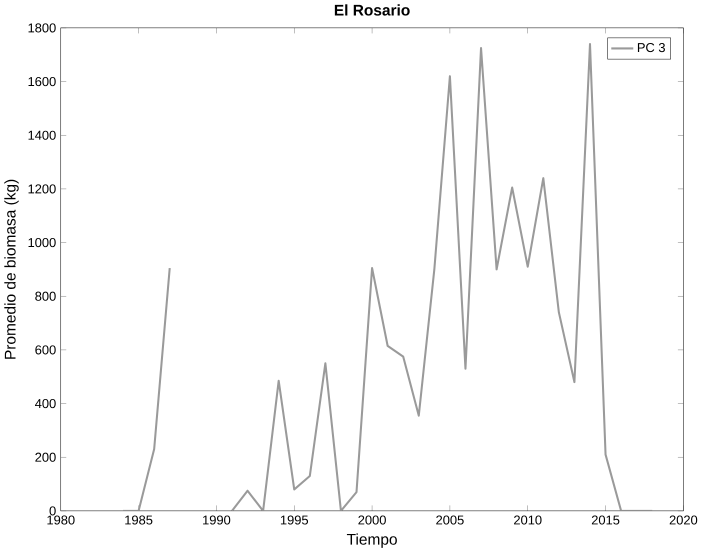  Describe the element at coordinates (45, 349) in the screenshot. I see `y-tick-label: 600` at that location.